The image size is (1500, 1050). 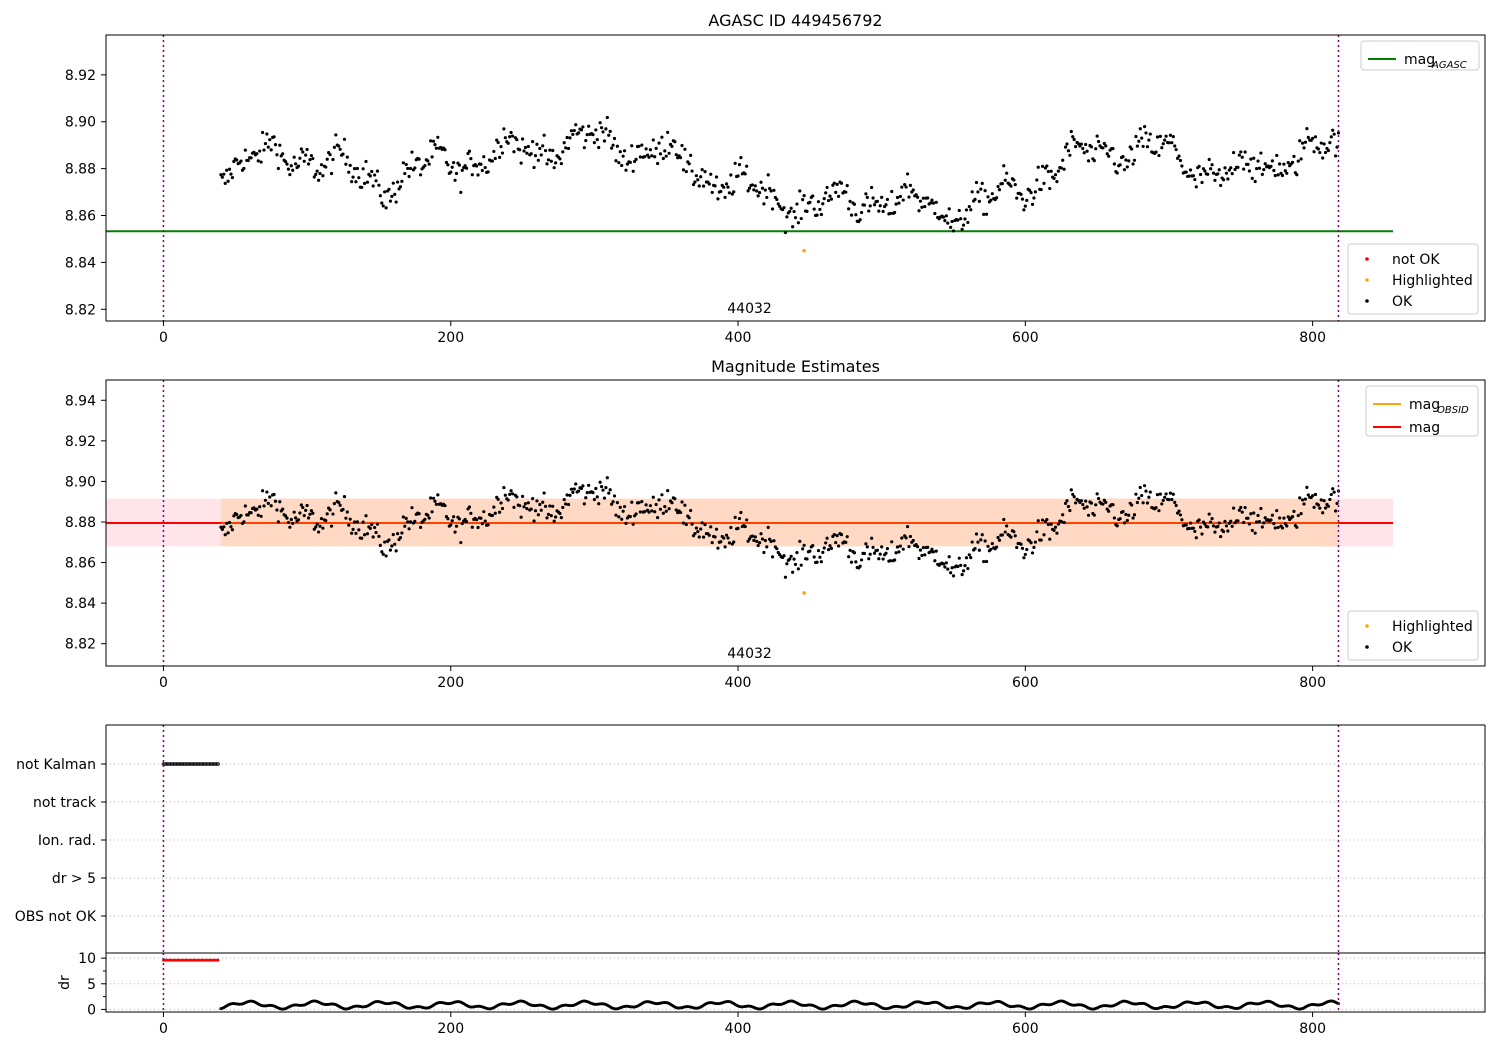 What do you see at coordinates (1420, 55) in the screenshot?
I see `line-legend-box` at bounding box center [1420, 55].